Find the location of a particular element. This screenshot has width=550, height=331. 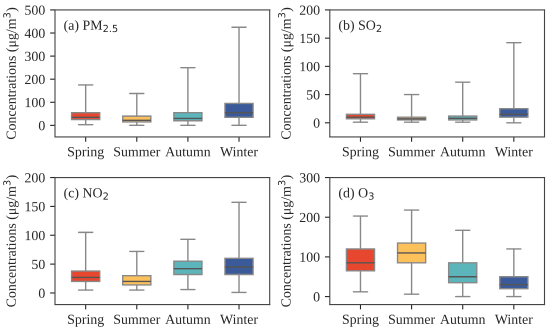

text: (a) PM$_{2.5}$ is located at coordinates (91, 26).